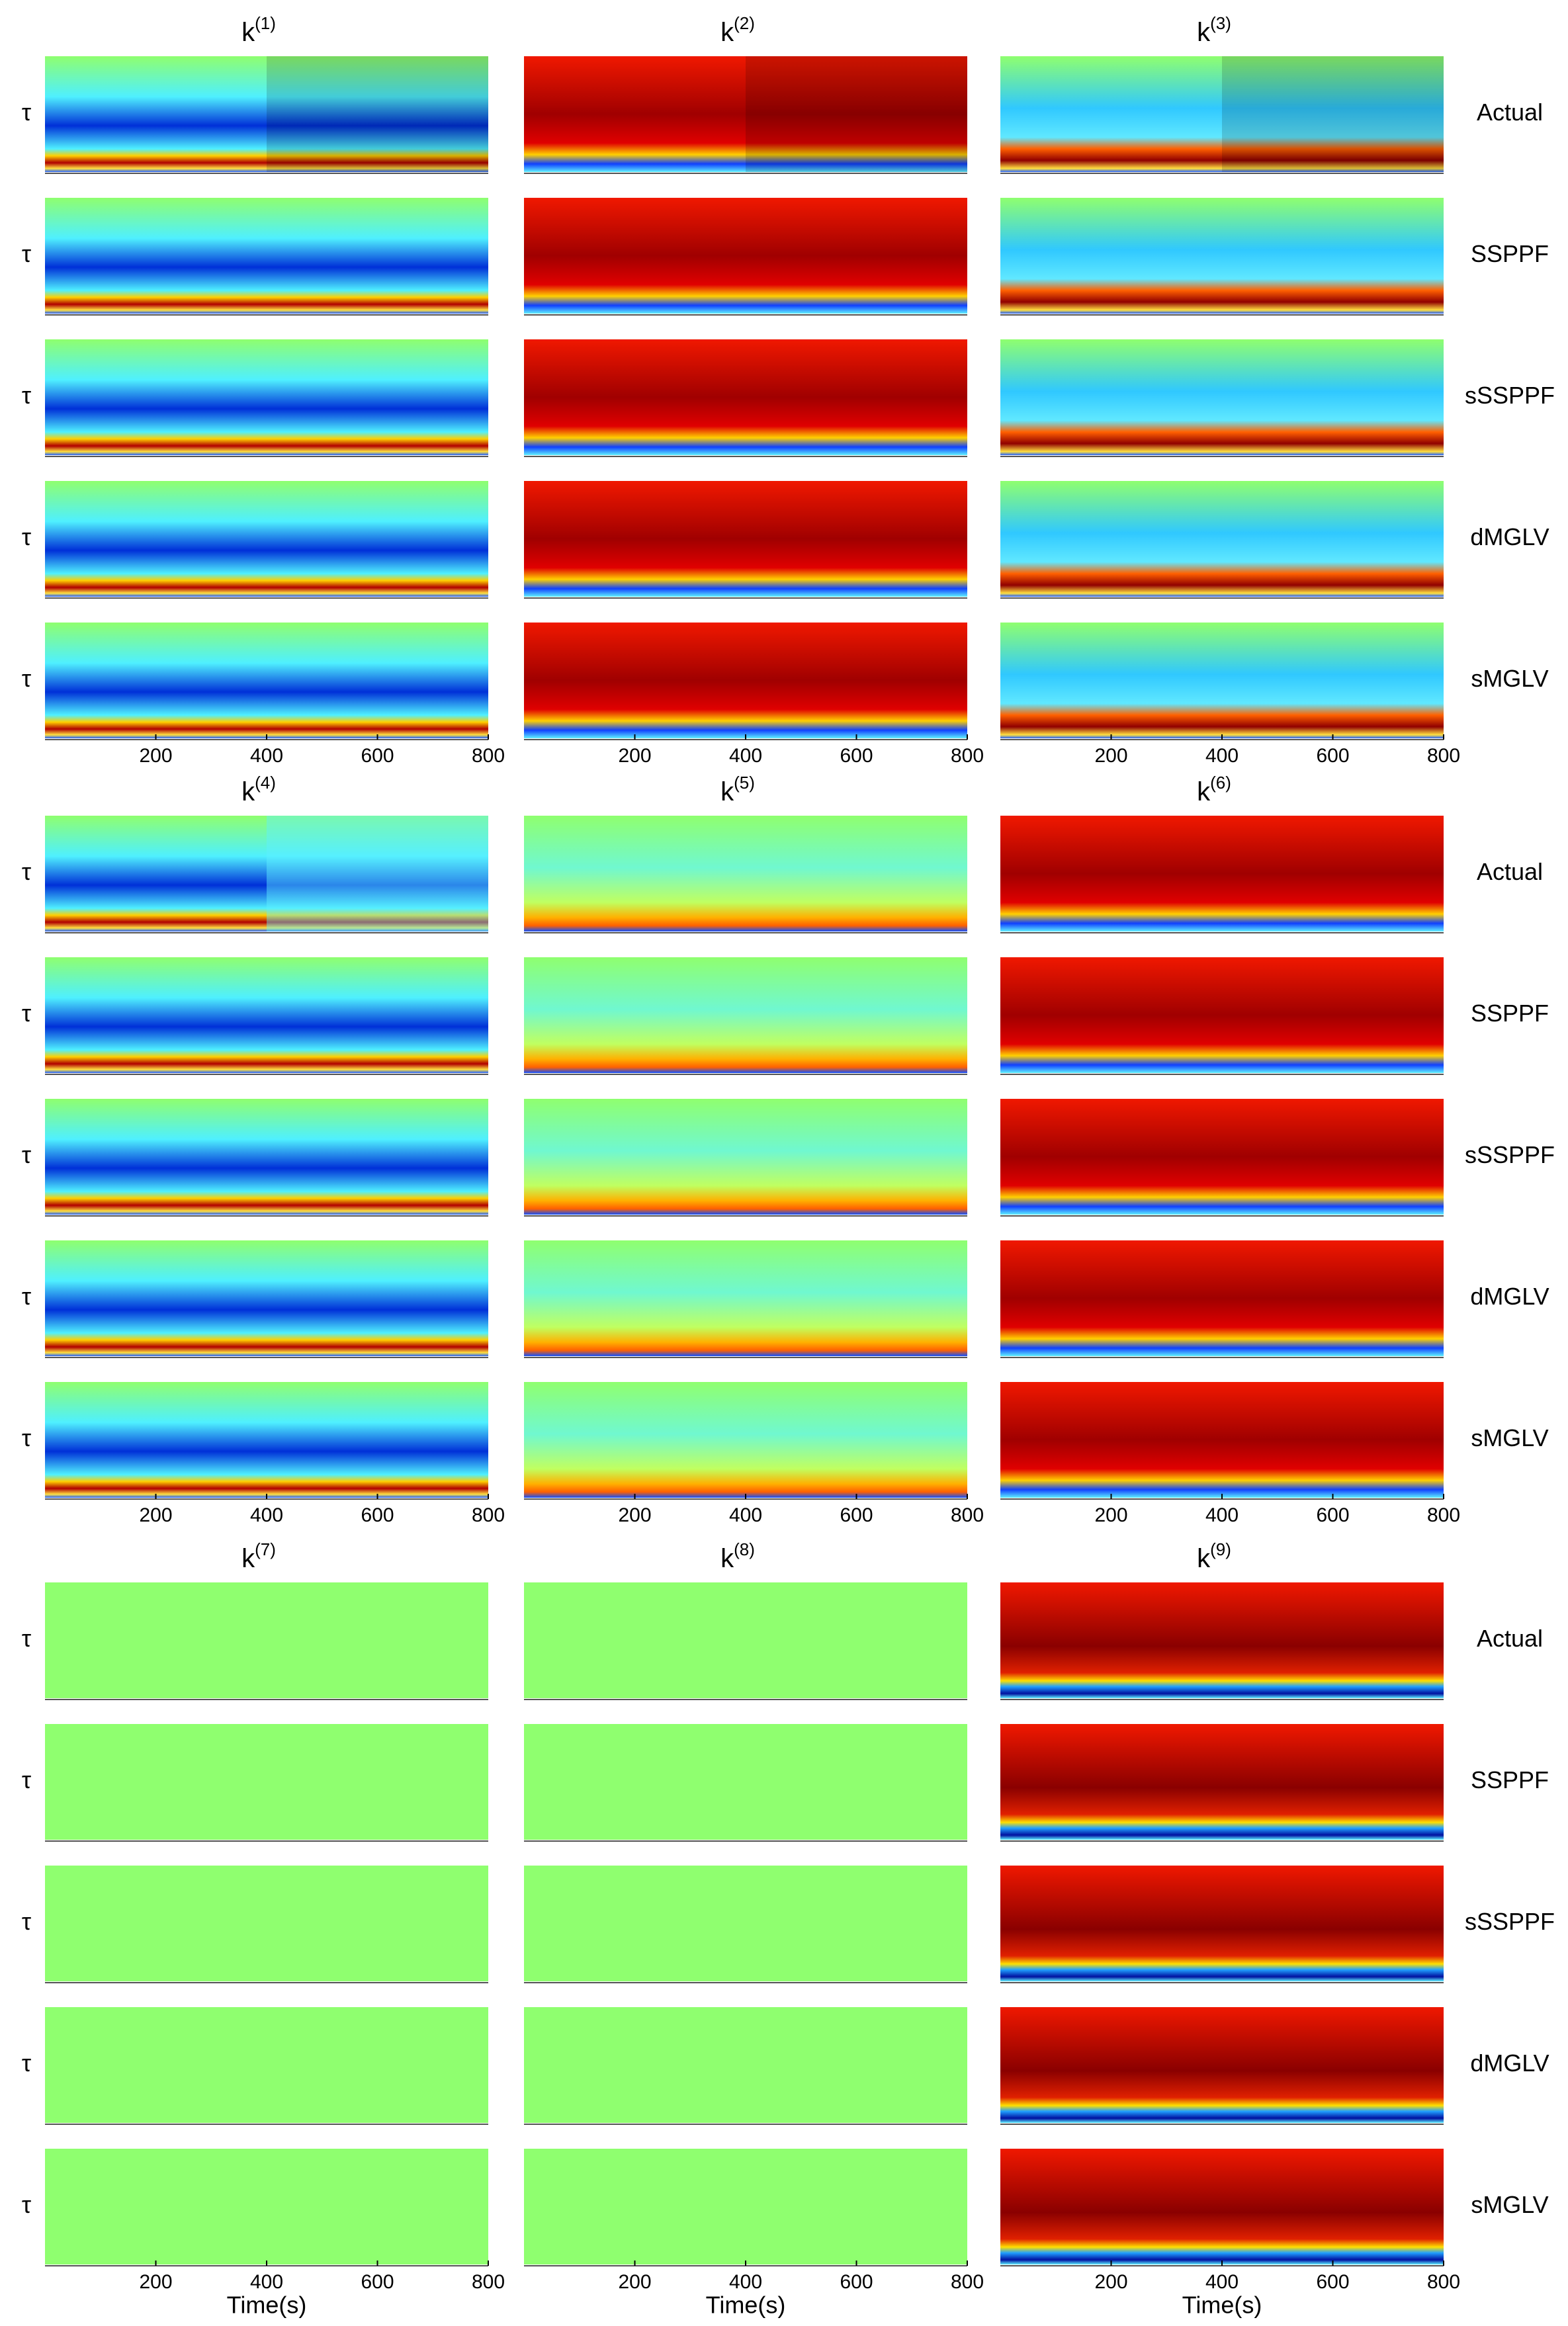  Describe the element at coordinates (265, 23) in the screenshot. I see `panel-title-sup: (1)` at that location.